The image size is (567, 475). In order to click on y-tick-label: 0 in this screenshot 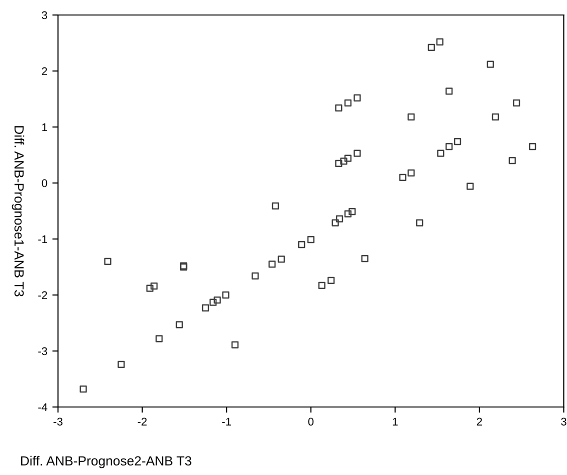, I will do `click(45, 183)`.